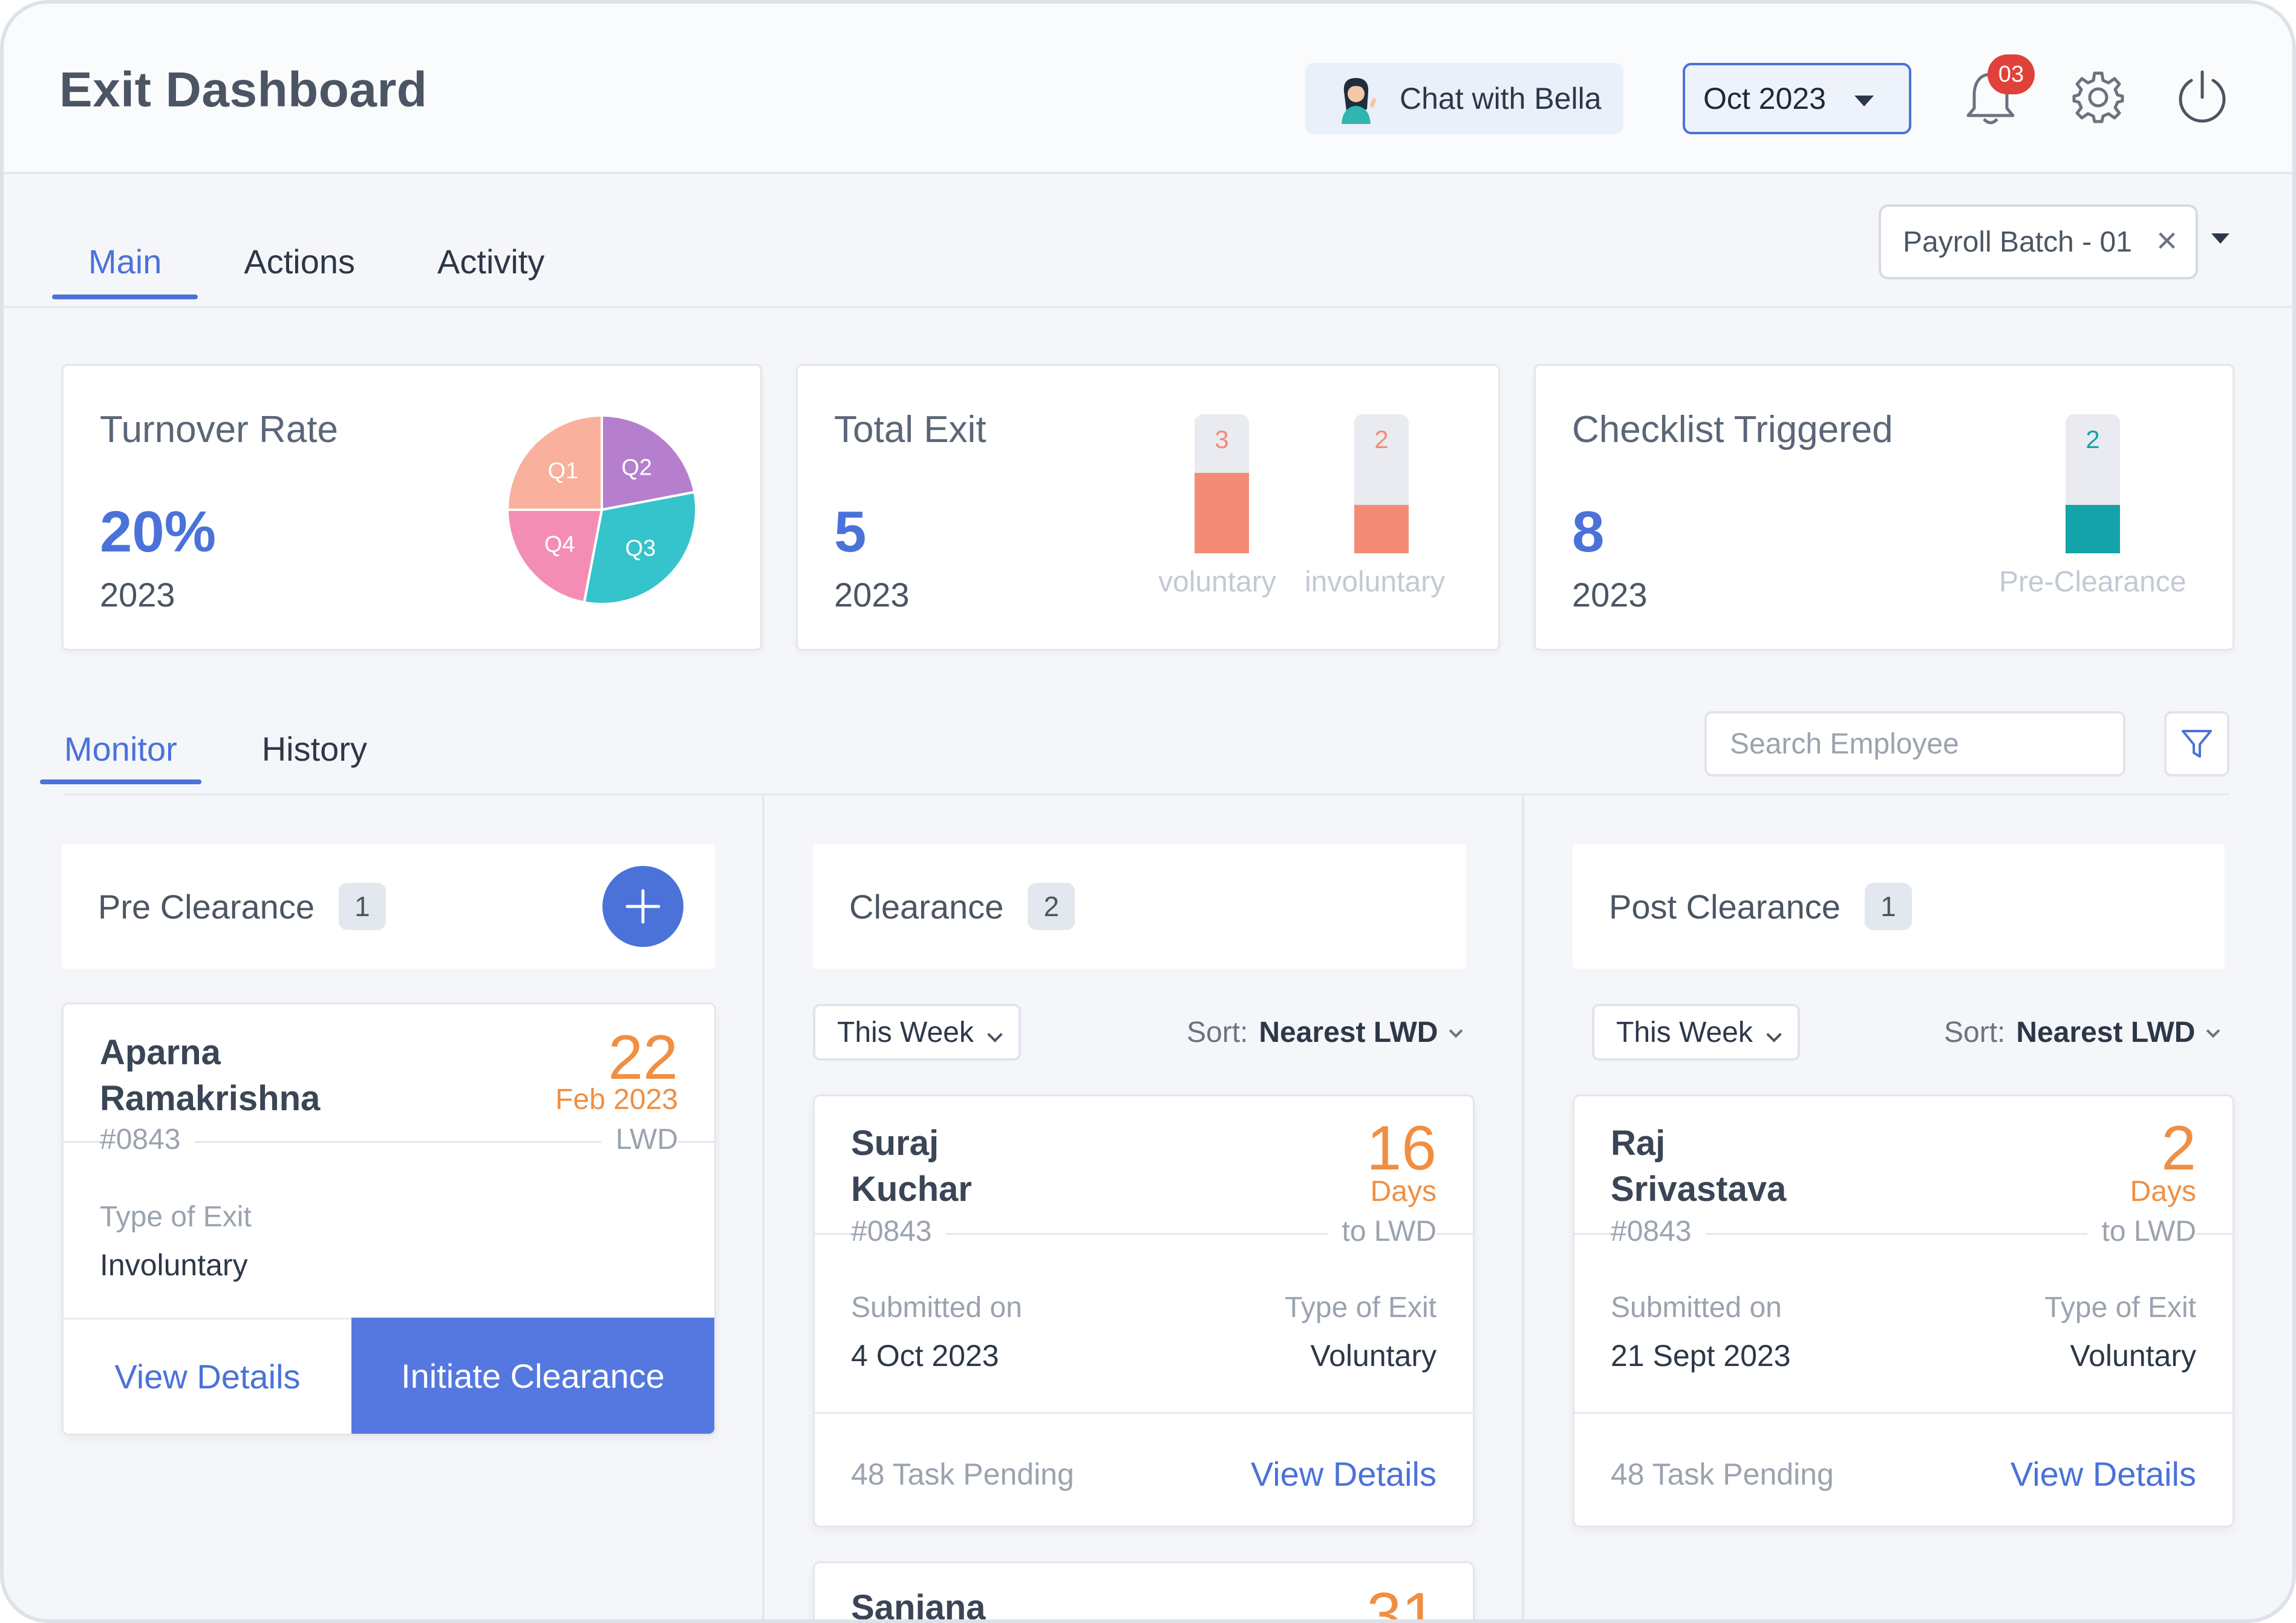 The height and width of the screenshot is (1623, 2296). Describe the element at coordinates (219, 429) in the screenshot. I see `turnover-label: Turnover Rate` at that location.